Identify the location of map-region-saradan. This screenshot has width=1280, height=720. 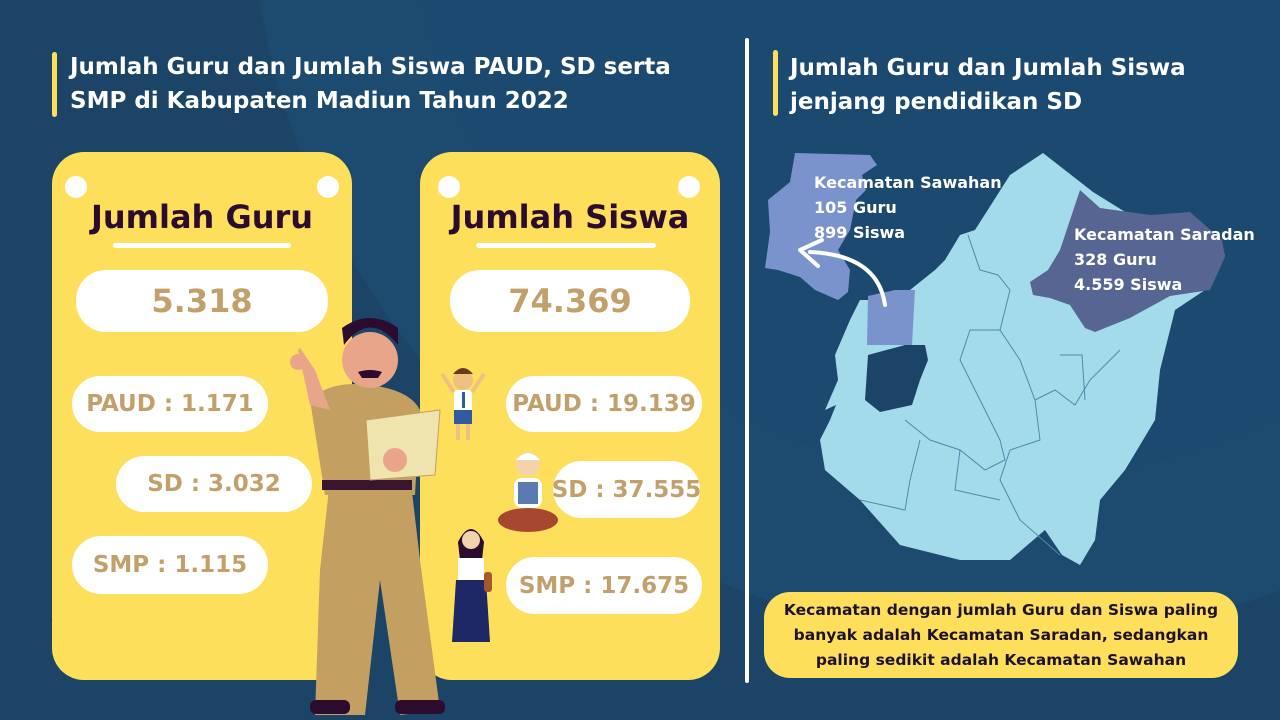
(1127, 261).